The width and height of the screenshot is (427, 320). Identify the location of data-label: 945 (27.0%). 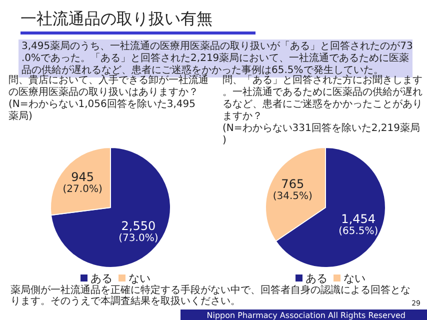
(82, 182).